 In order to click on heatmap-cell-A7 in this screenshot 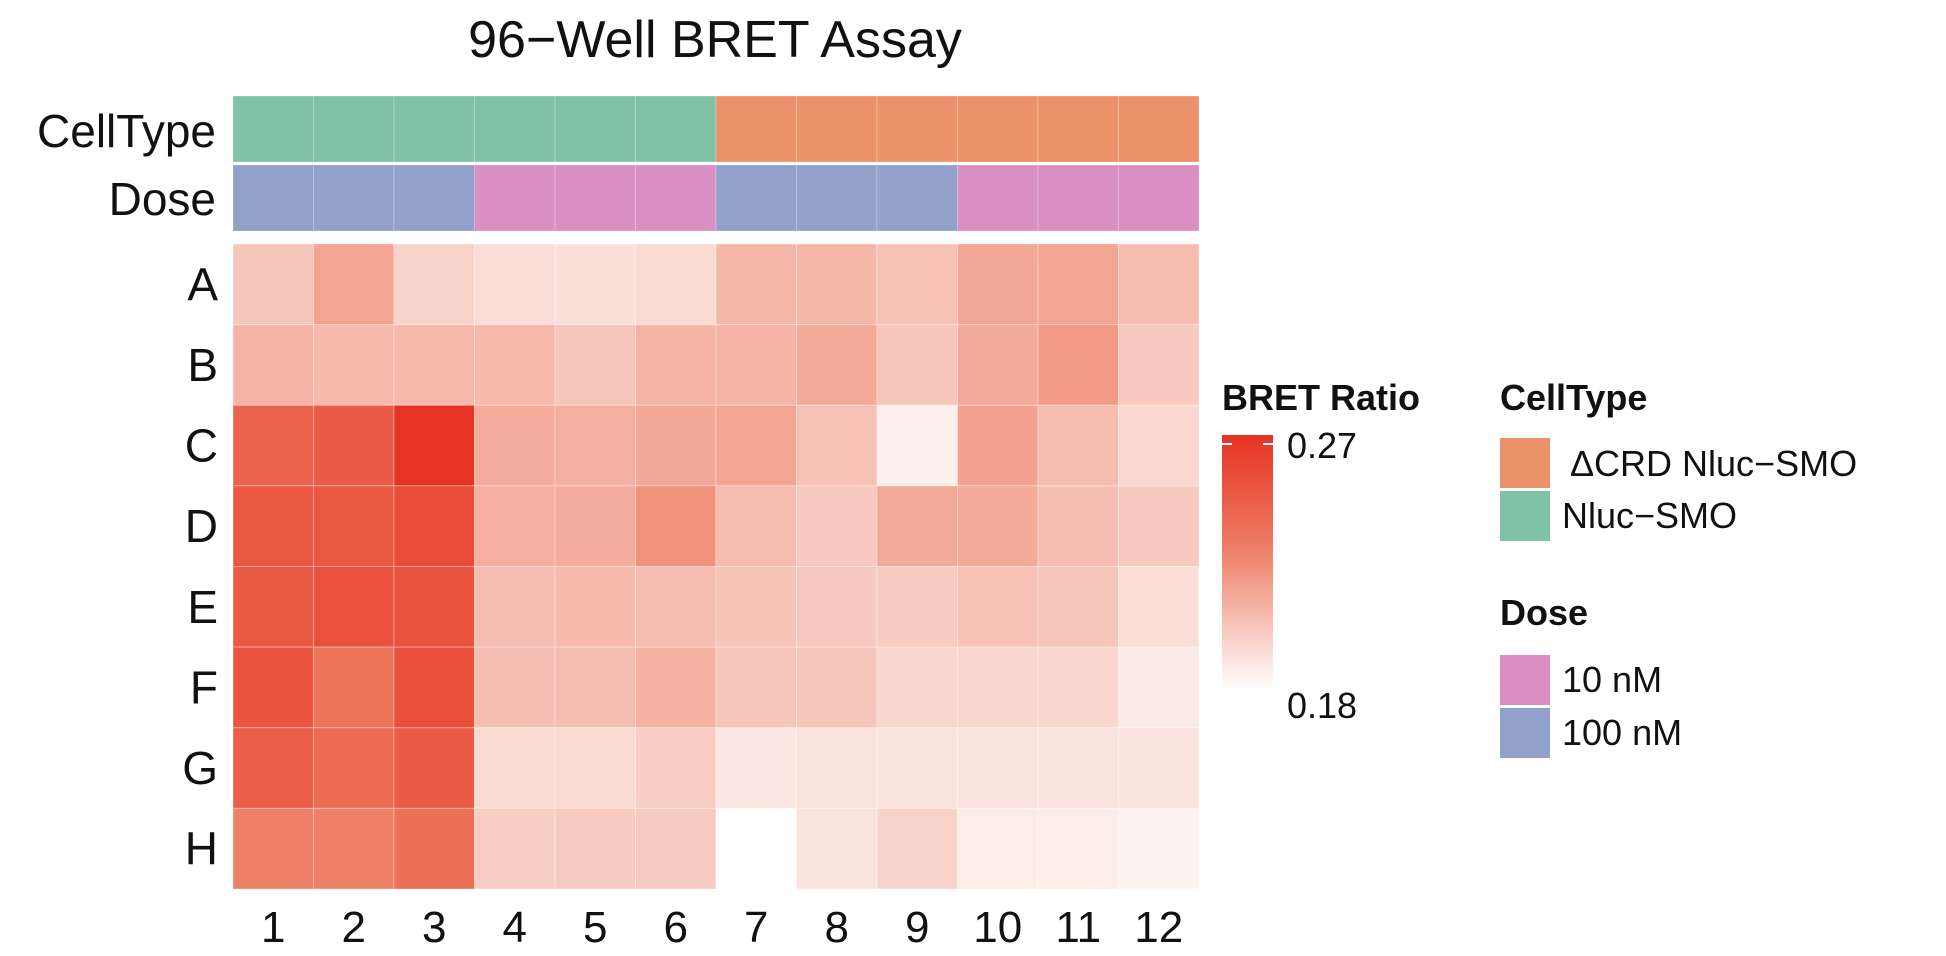, I will do `click(756, 284)`.